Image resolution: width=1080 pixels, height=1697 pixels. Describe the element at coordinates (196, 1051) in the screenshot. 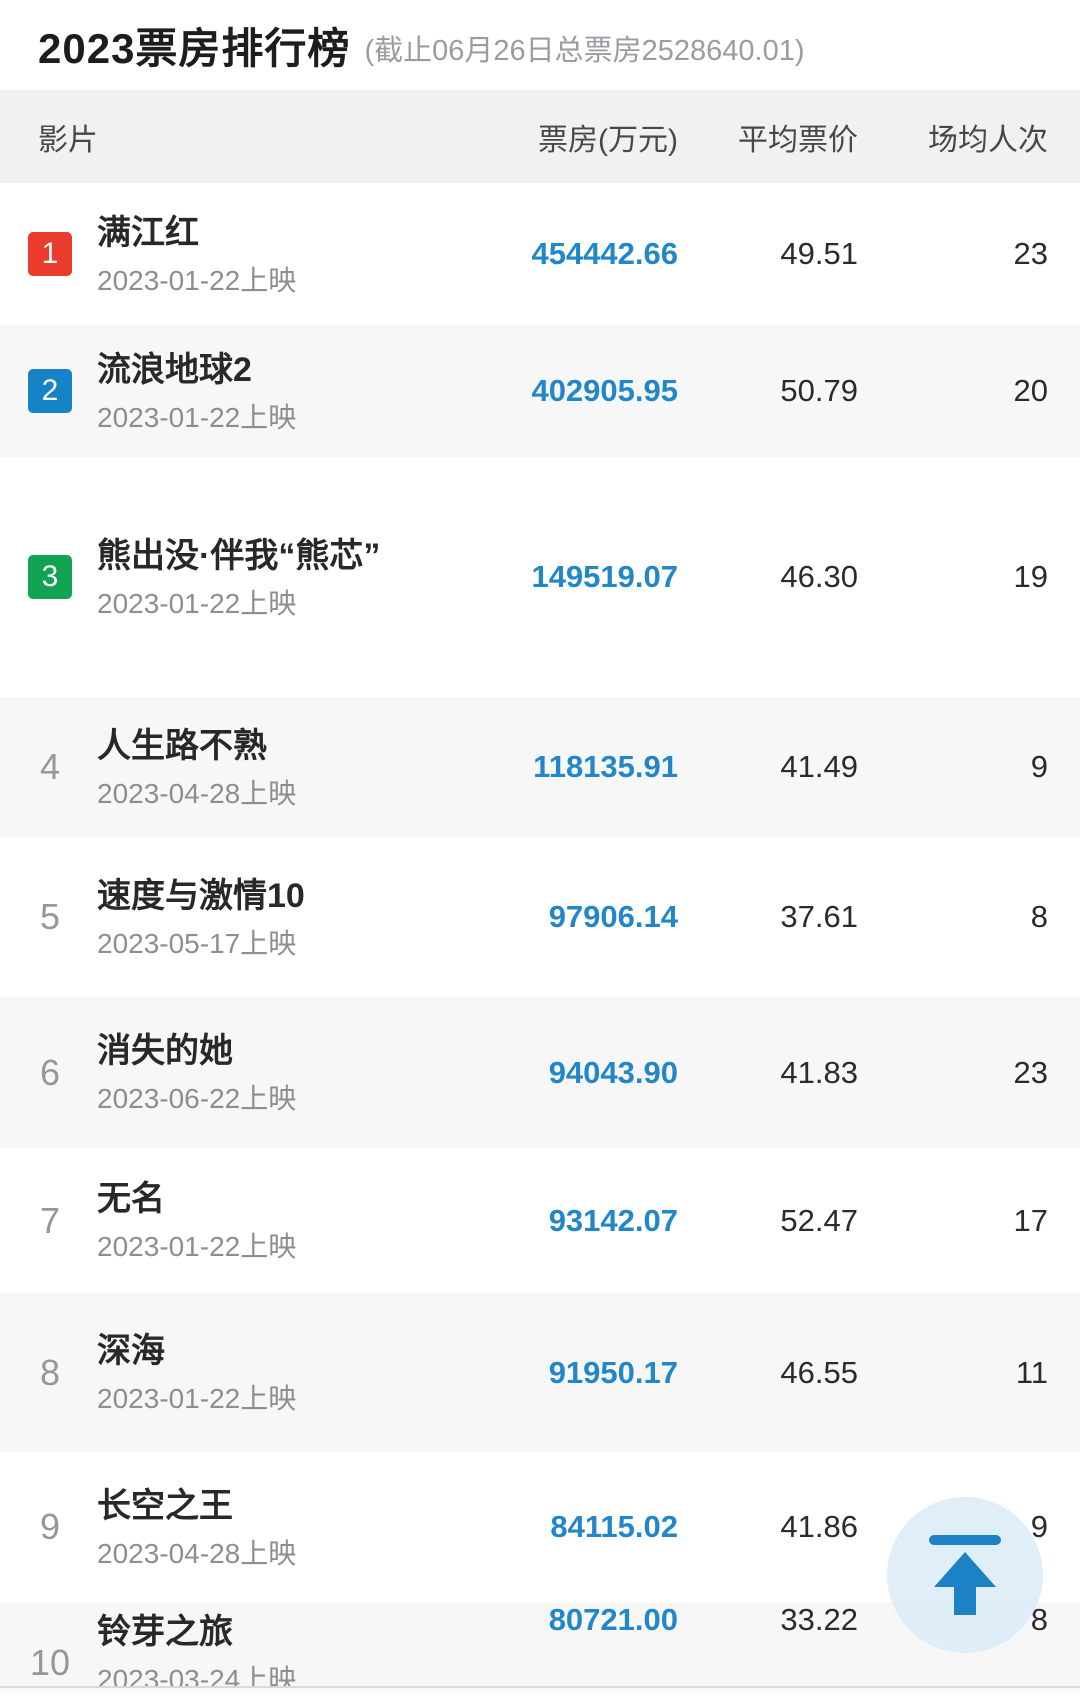

I see `movie-title: 消失的她` at that location.